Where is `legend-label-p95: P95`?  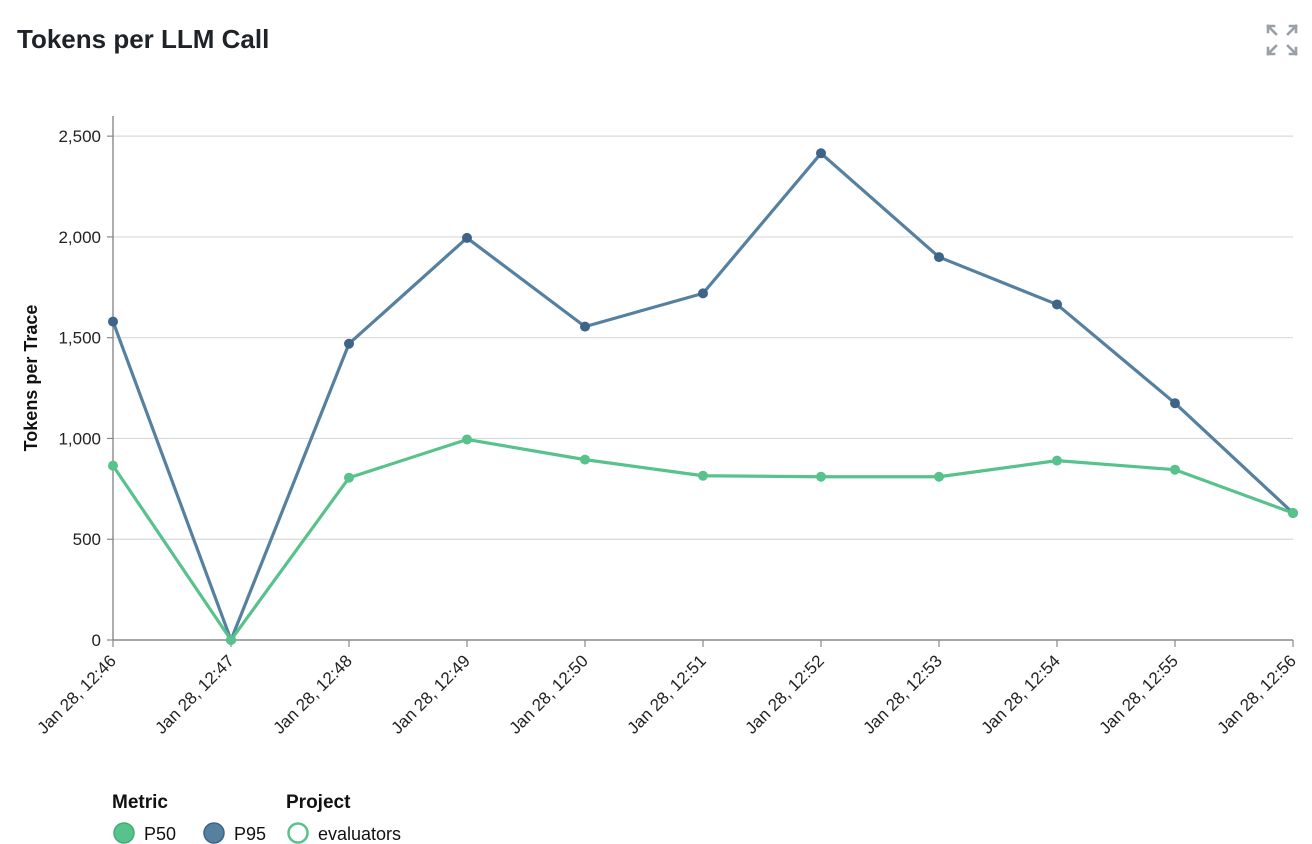
legend-label-p95: P95 is located at coordinates (250, 834).